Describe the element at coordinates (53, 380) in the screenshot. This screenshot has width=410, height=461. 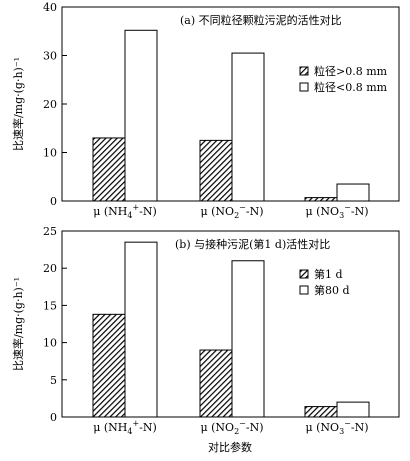
I see `y-tick-label: 5` at that location.